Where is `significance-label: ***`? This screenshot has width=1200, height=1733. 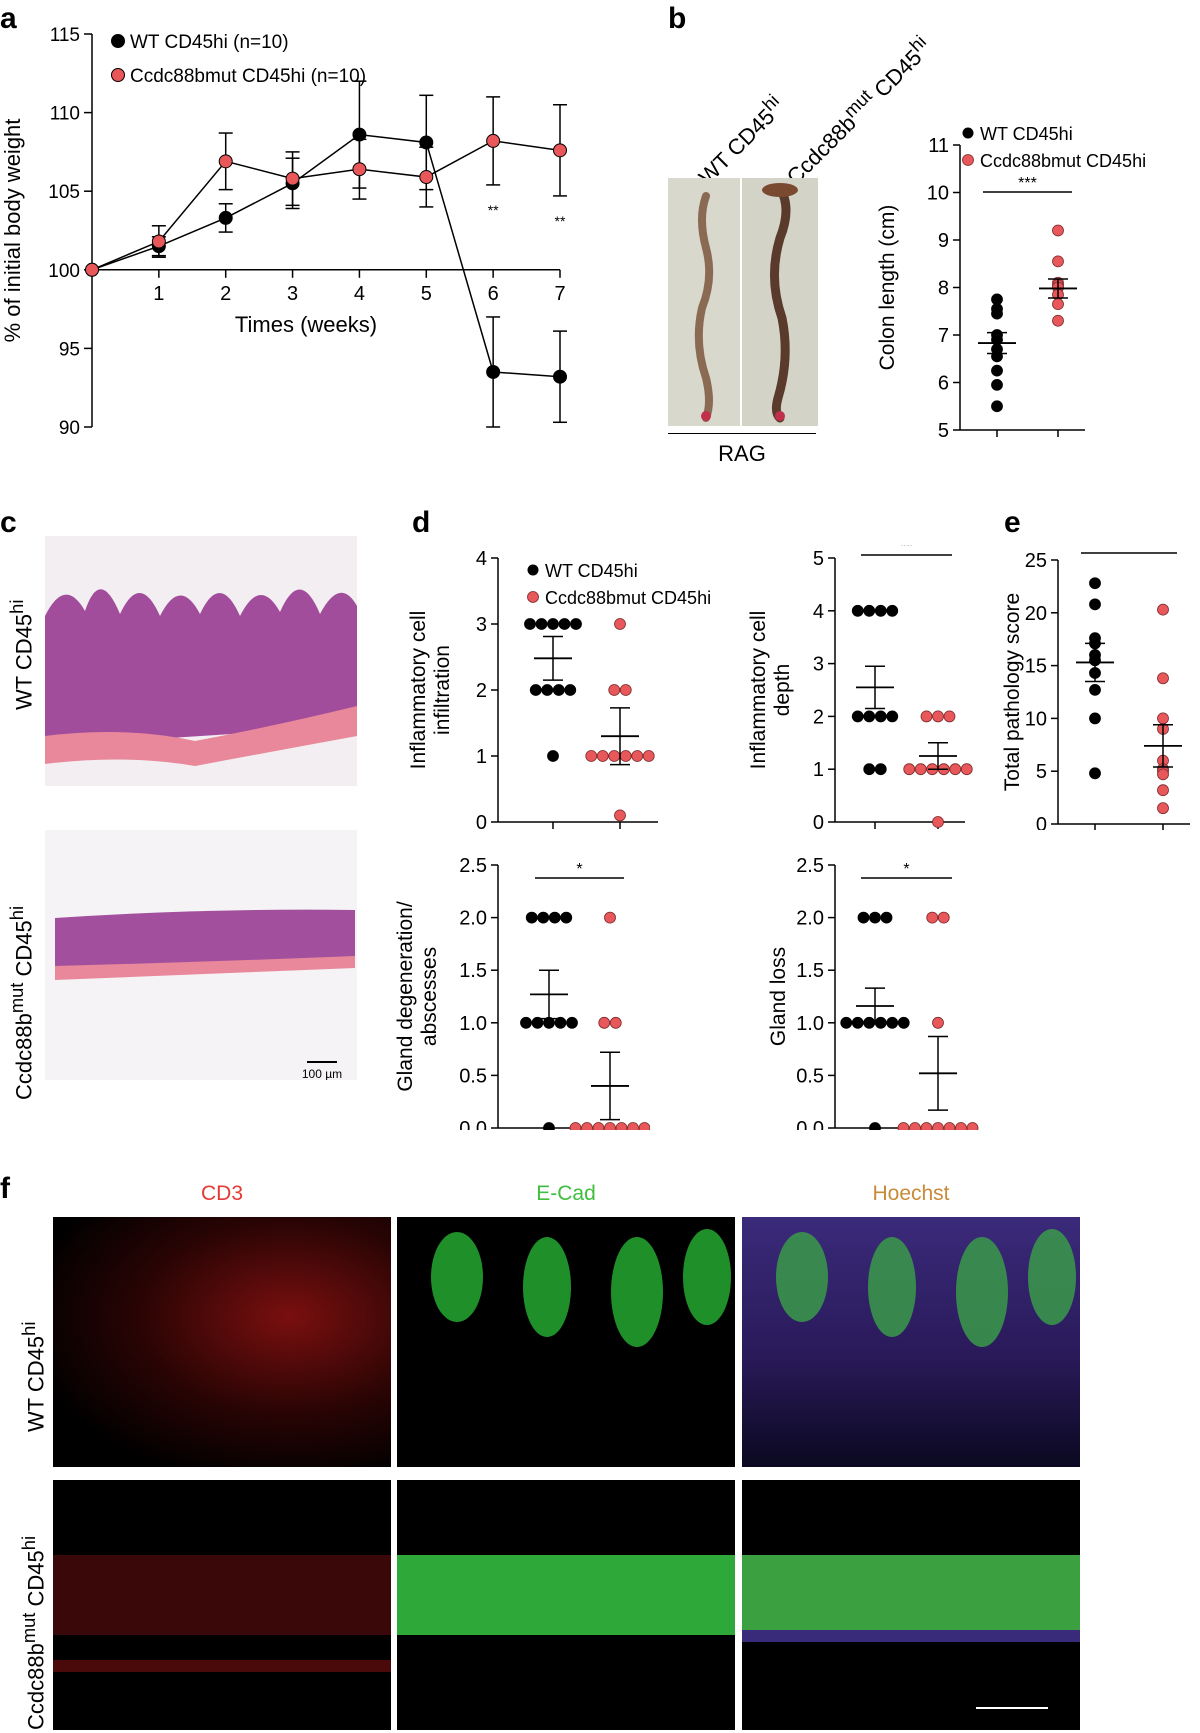 significance-label: *** is located at coordinates (1027, 183).